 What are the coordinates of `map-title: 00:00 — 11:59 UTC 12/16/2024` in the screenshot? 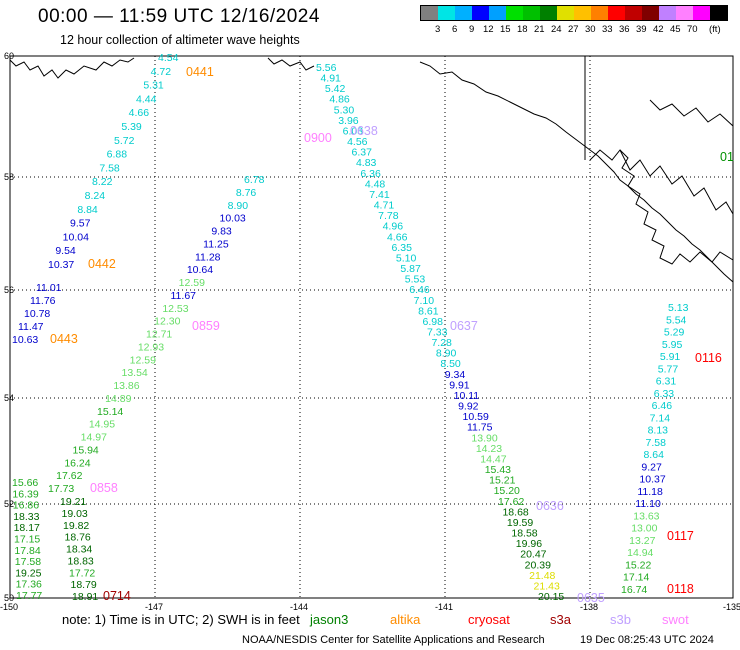 It's located at (179, 16).